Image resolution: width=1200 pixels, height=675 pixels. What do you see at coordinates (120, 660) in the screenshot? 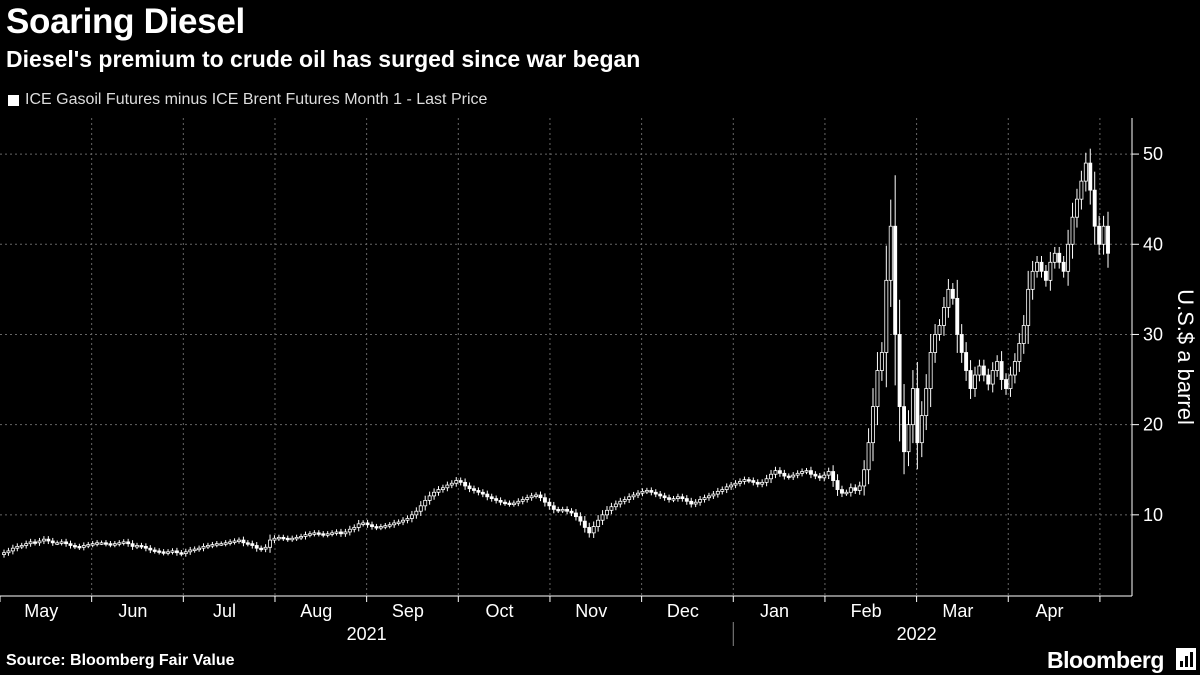
I see `source-note: Source: Bloomberg Fair Value` at bounding box center [120, 660].